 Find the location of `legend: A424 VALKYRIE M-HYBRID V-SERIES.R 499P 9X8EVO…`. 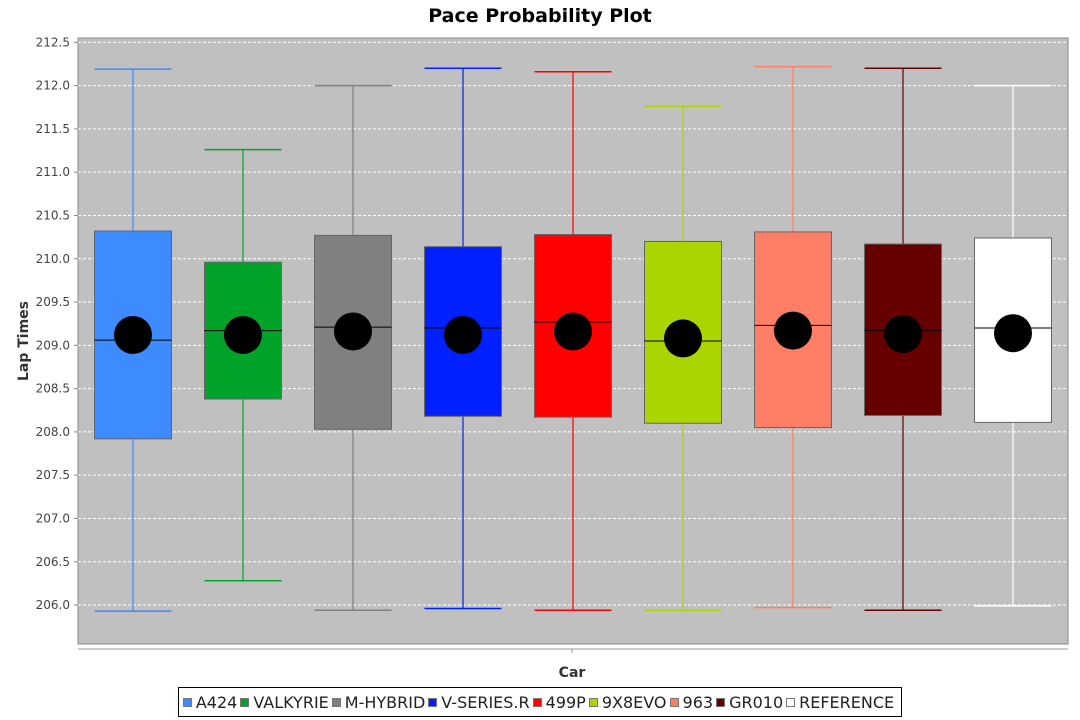

legend: A424 VALKYRIE M-HYBRID V-SERIES.R 499P 9X8EVO… is located at coordinates (540, 702).